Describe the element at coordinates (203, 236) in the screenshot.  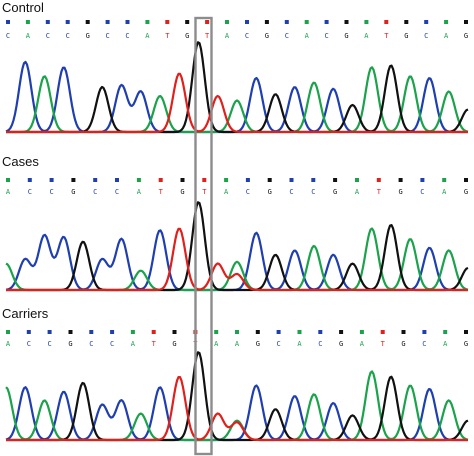
I see `variant-highlight-box` at that location.